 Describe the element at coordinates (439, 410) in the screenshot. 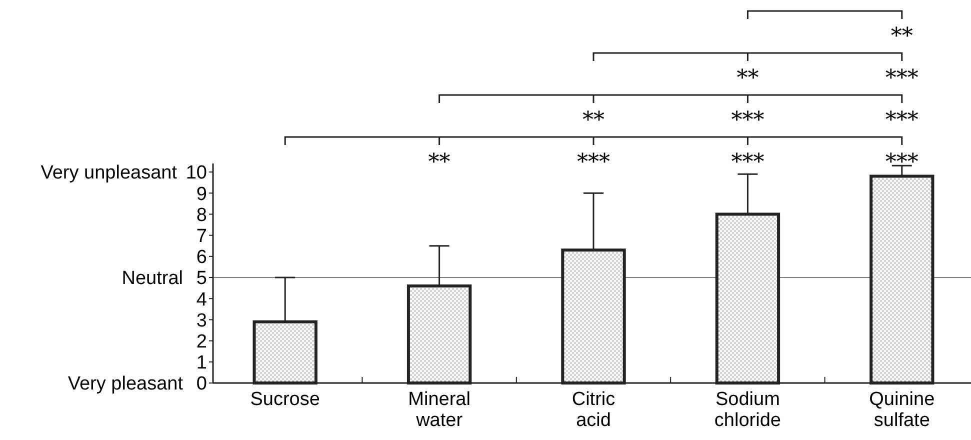

I see `x-tick-label: Mineral water` at that location.